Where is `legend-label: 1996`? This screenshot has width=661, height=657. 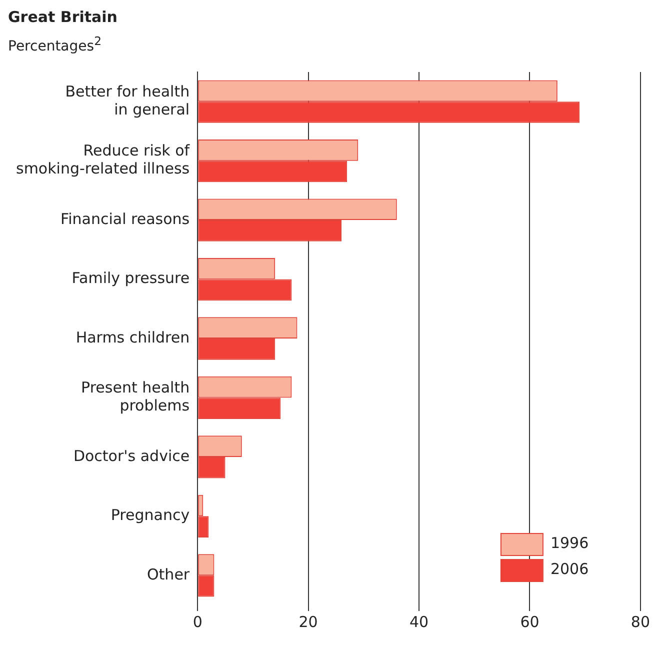
legend-label: 1996 is located at coordinates (569, 543).